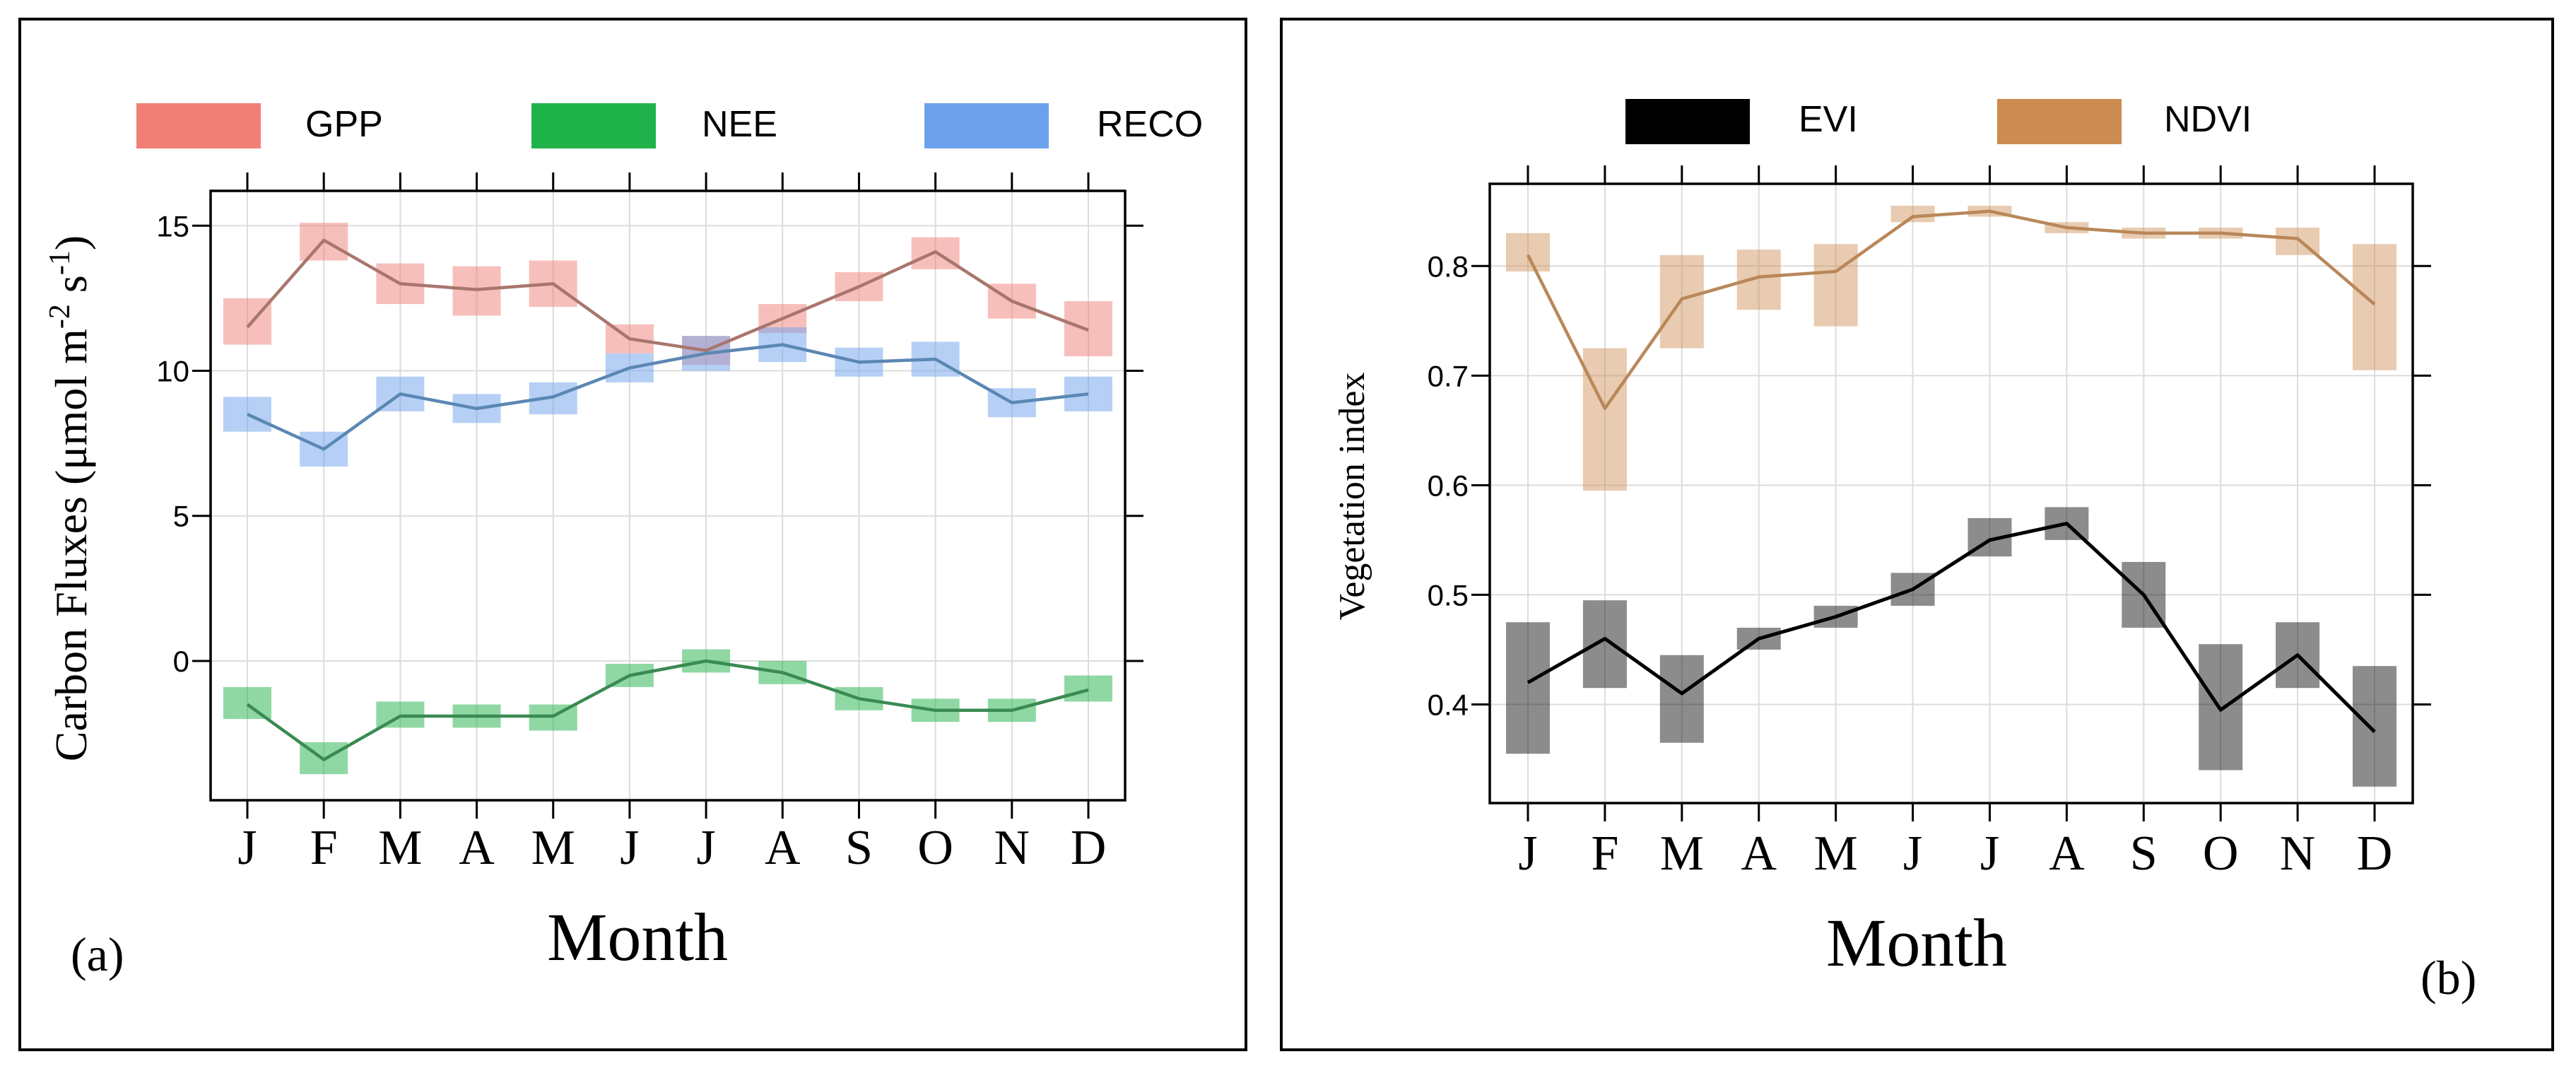 Image resolution: width=2576 pixels, height=1071 pixels. Describe the element at coordinates (1089, 848) in the screenshot. I see `panel-a-x-tick-label: D` at that location.